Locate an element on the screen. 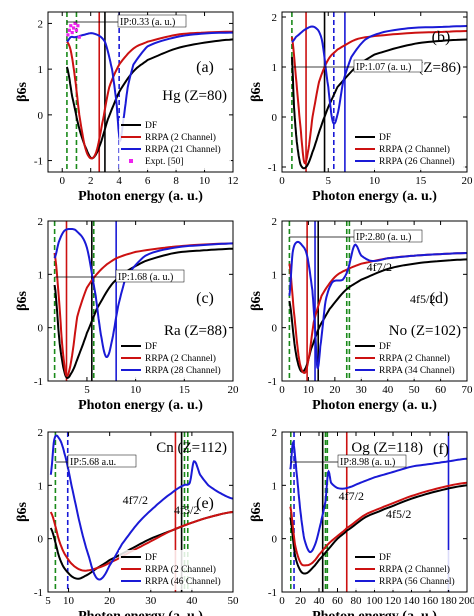  legend-entry: Expt. [50] is located at coordinates (164, 162).